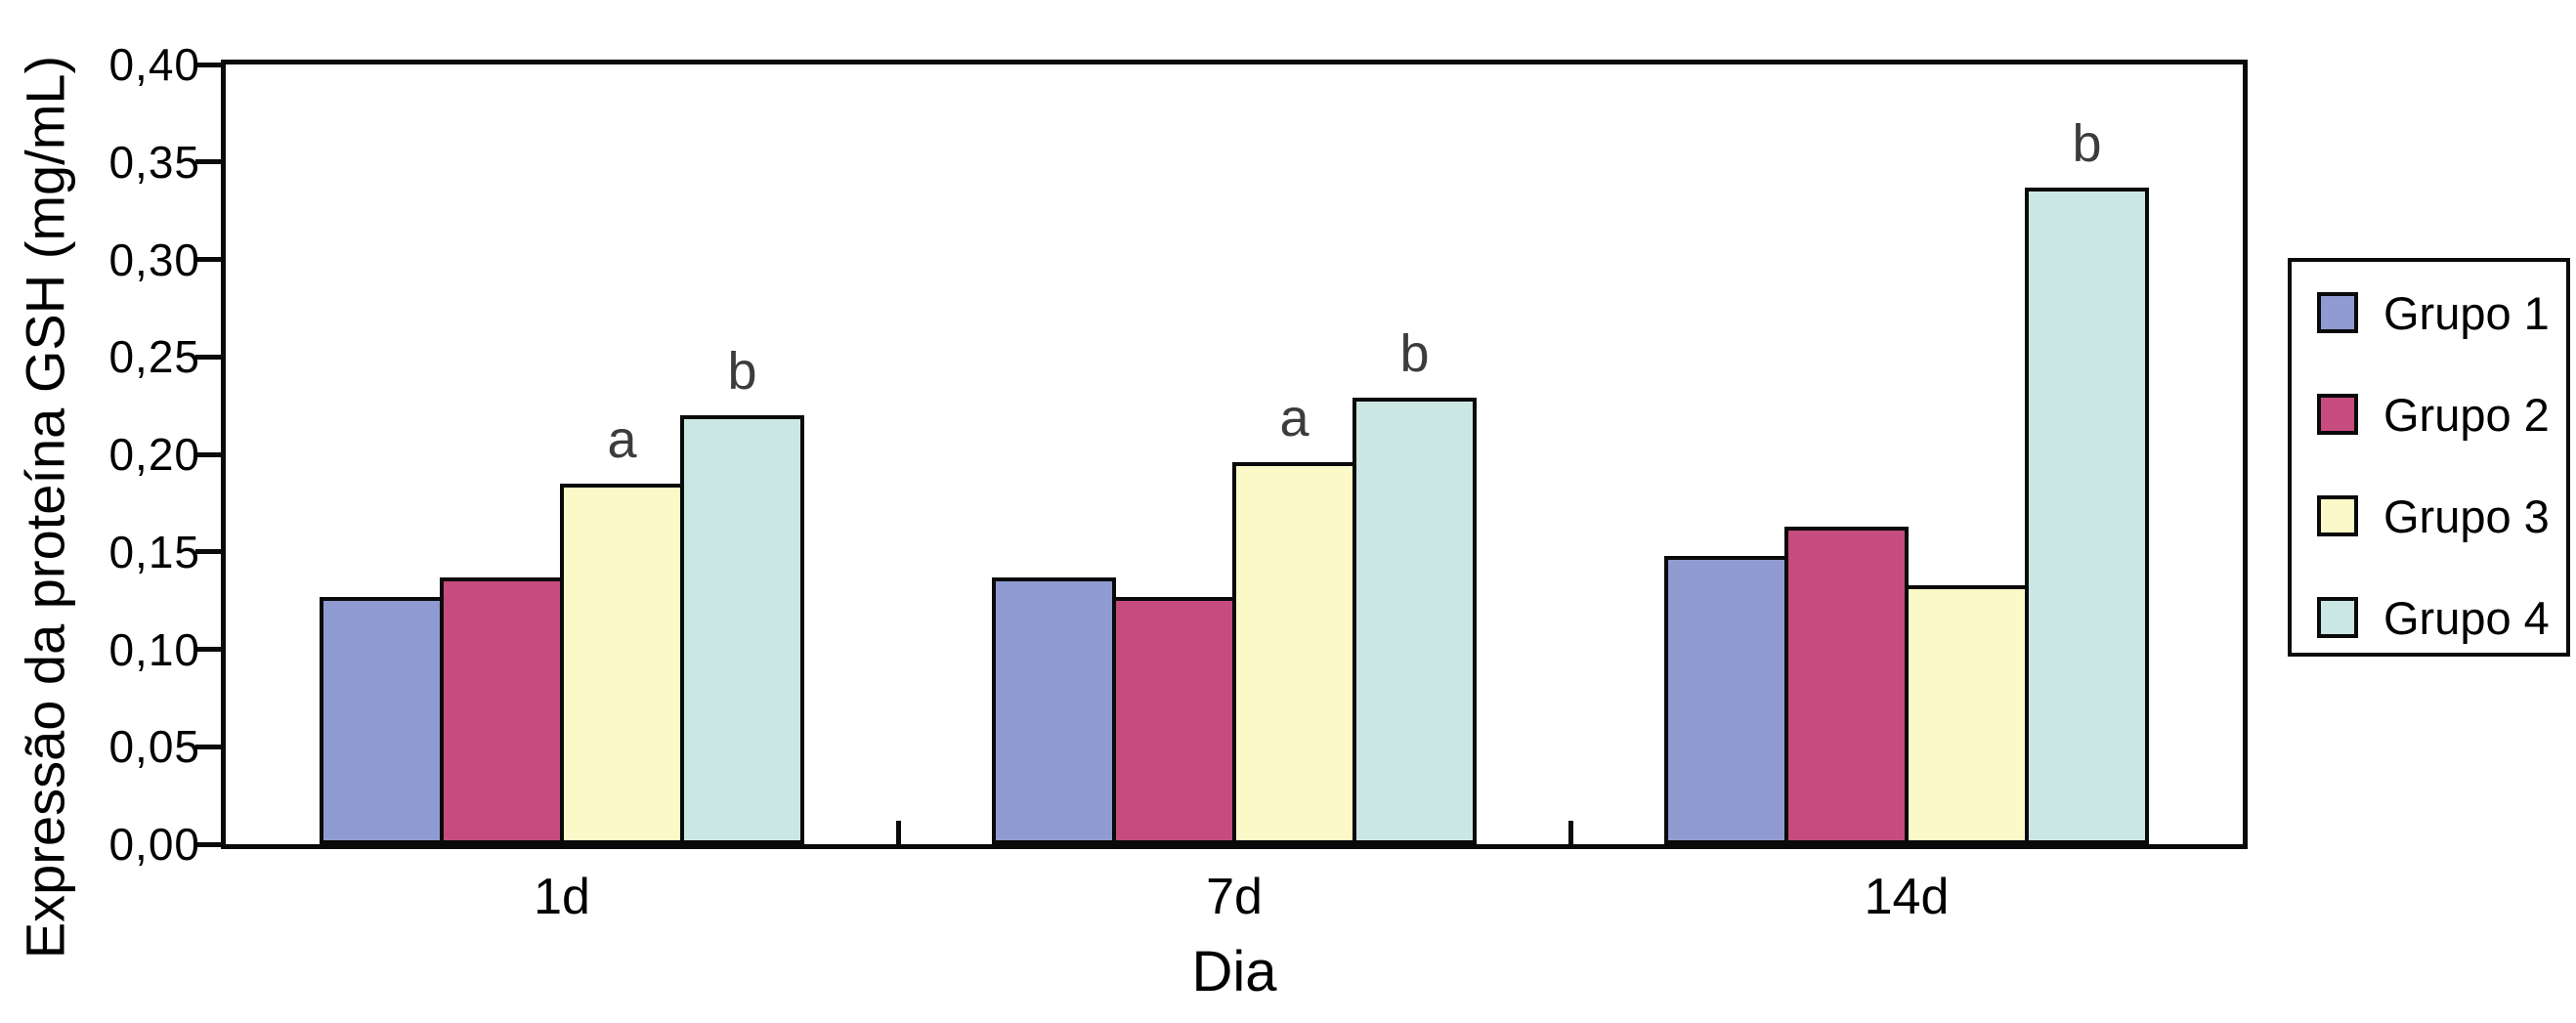 The height and width of the screenshot is (1023, 2576). I want to click on y-tick-label: 0,40, so click(154, 64).